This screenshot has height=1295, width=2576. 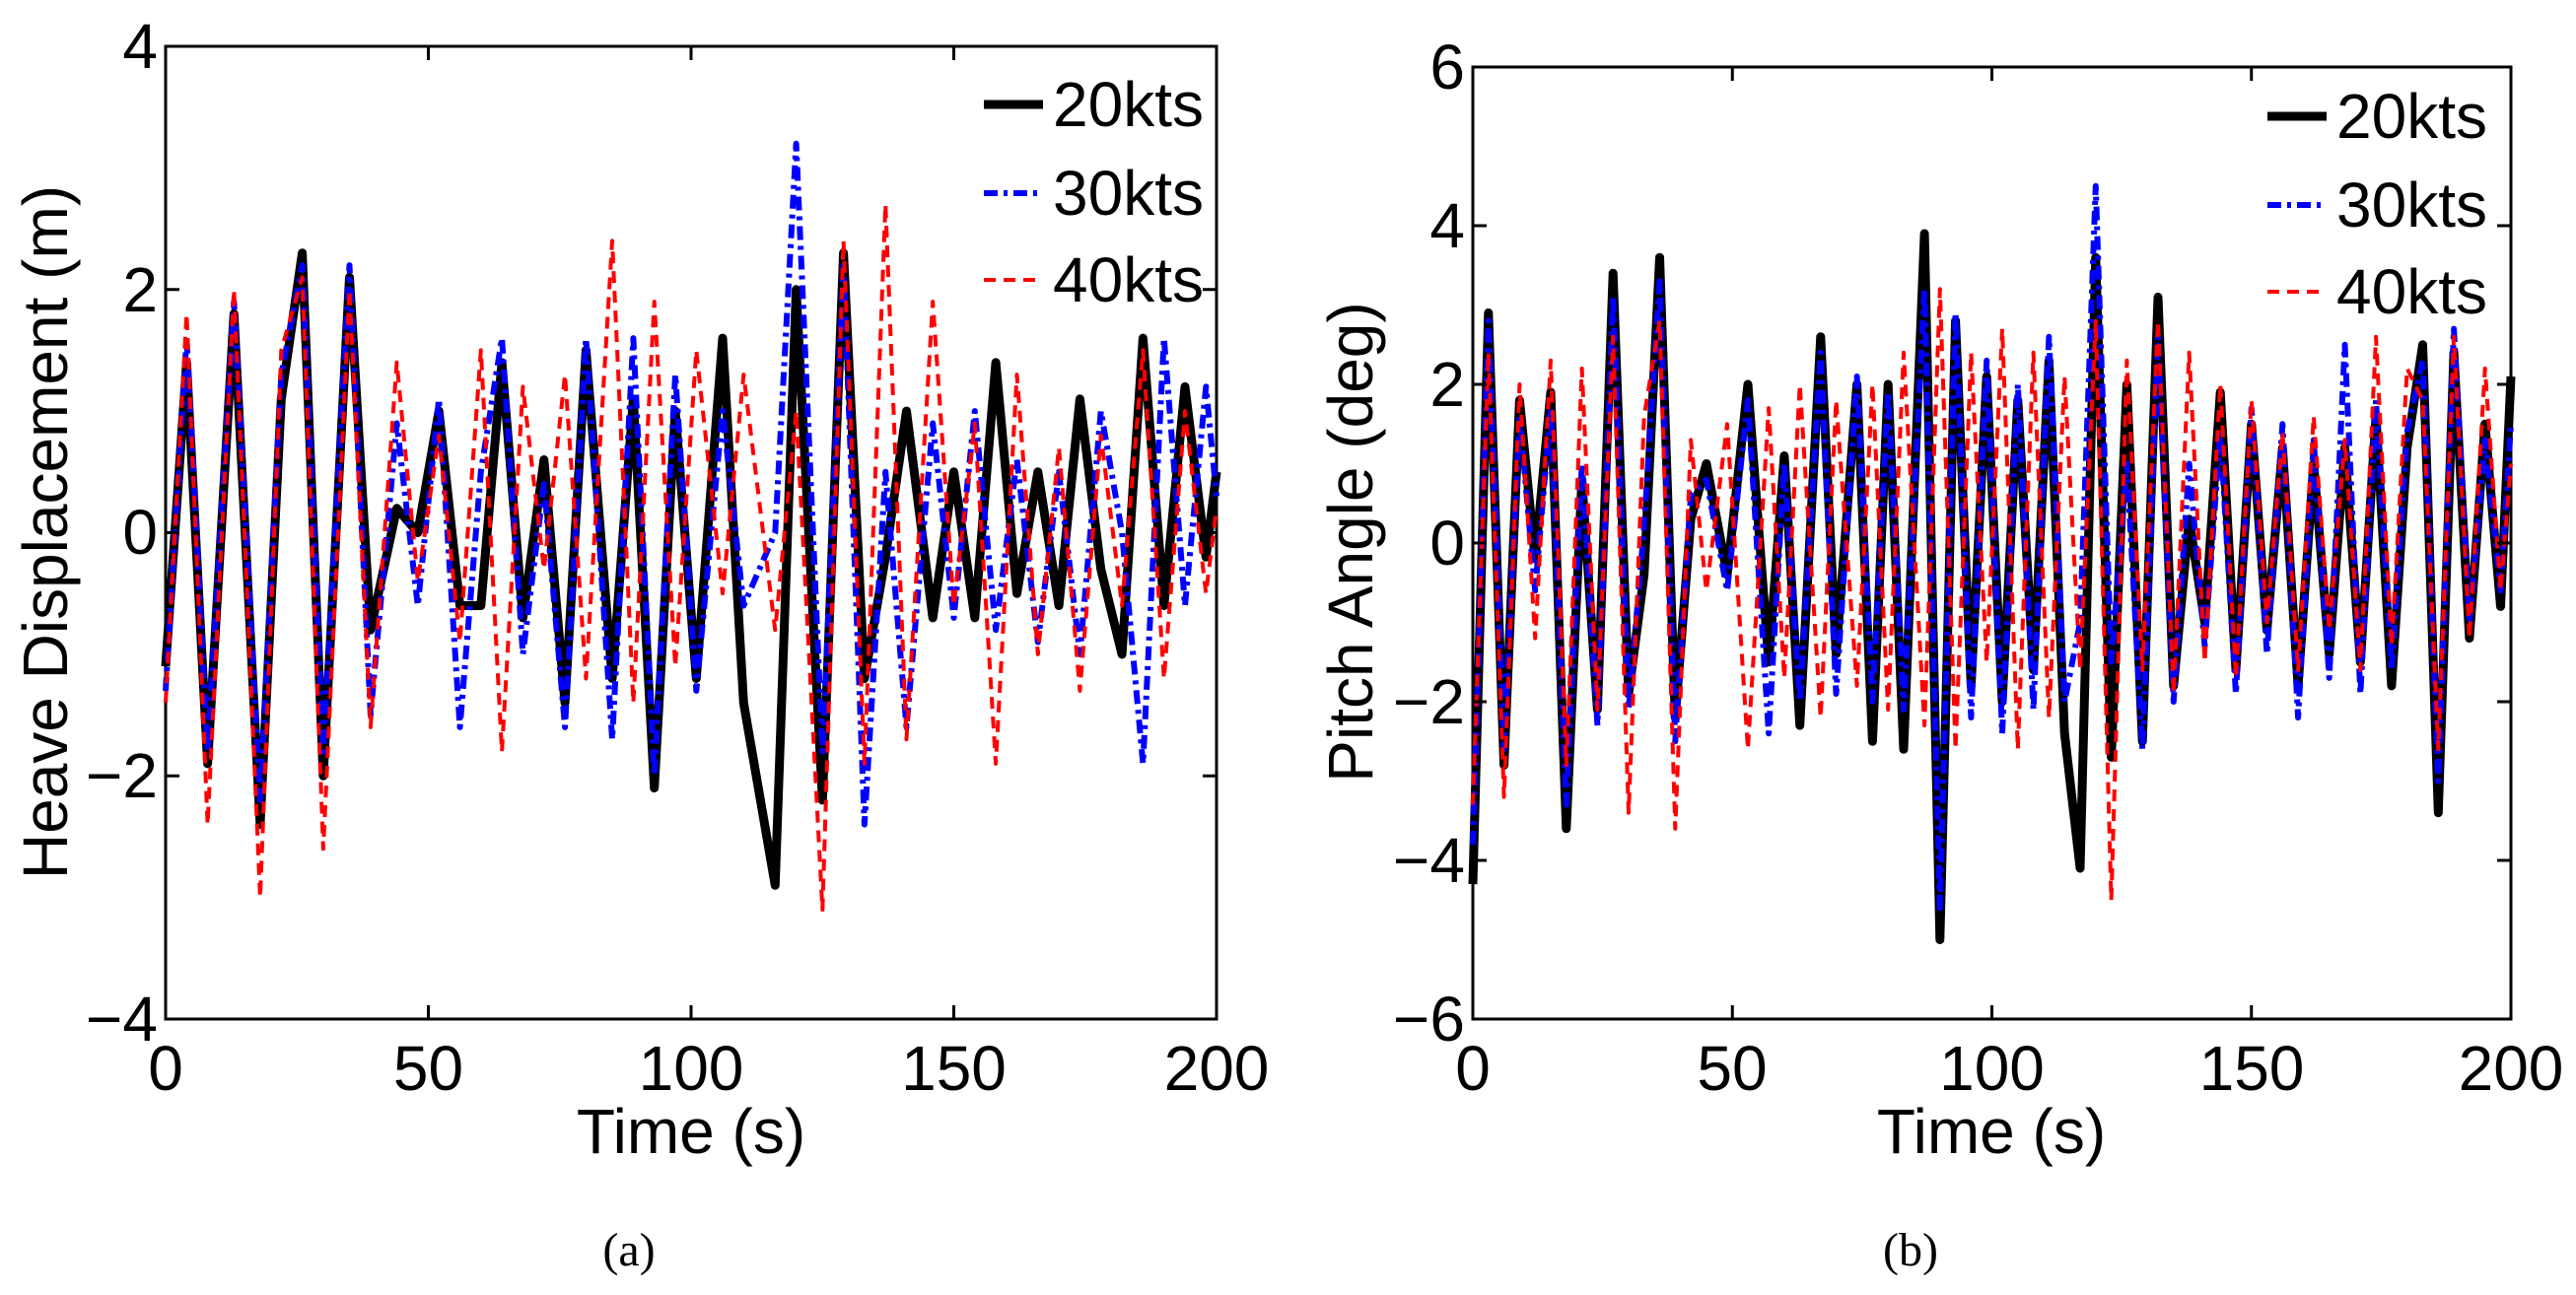 I want to click on chart-a-legend: 20kts 30kts 40kts, so click(x=1094, y=192).